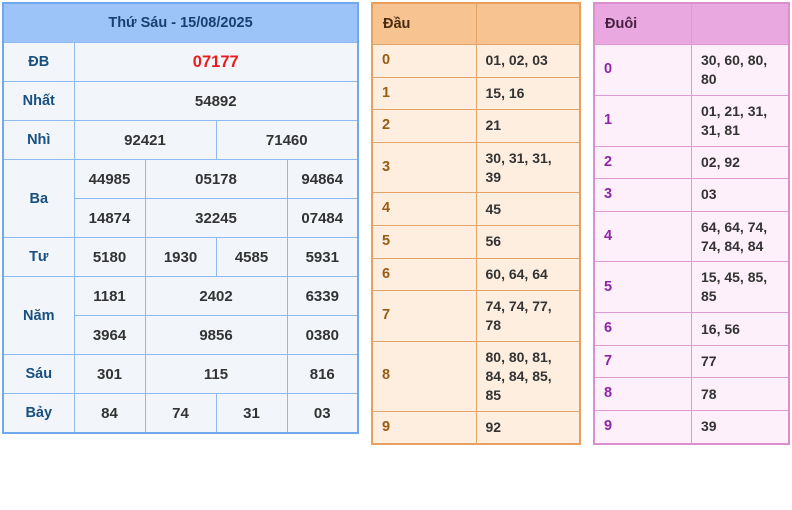  I want to click on duoi-row-4: 4 64, 64, 74, 74, 84, 84, so click(691, 236).